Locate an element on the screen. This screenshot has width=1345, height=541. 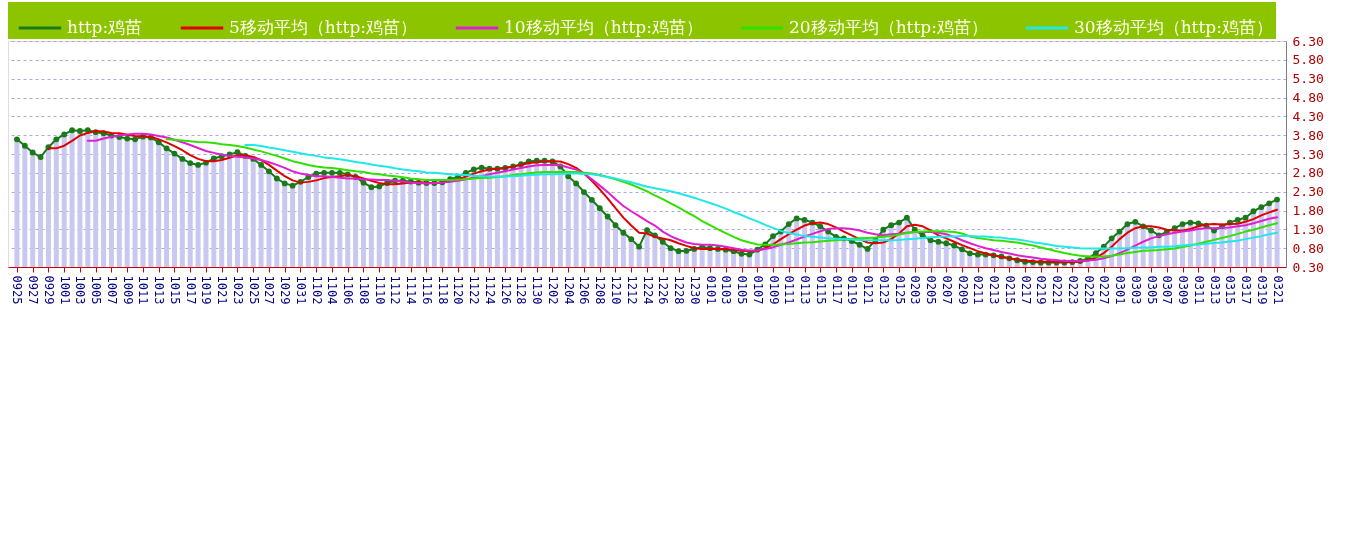
x-tick-label: 1112 is located at coordinates (395, 290).